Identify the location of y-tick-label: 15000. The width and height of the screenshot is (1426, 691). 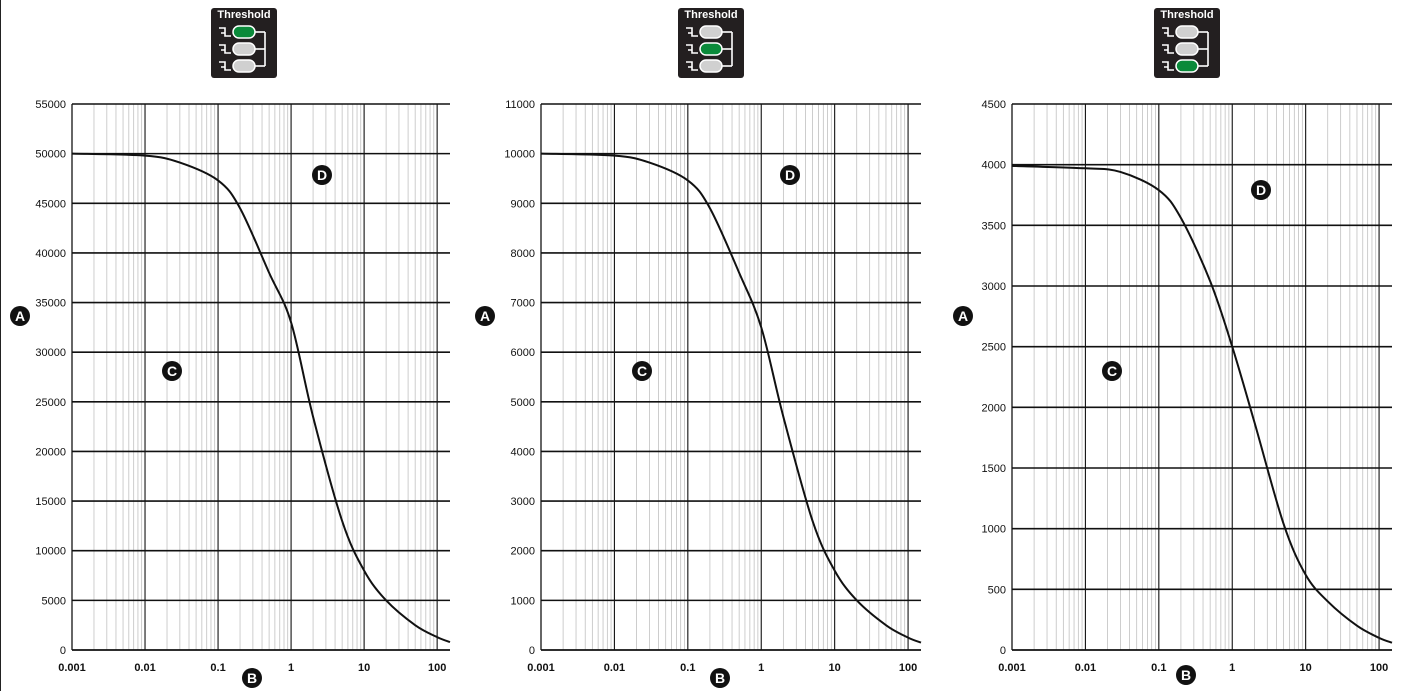
(50, 502).